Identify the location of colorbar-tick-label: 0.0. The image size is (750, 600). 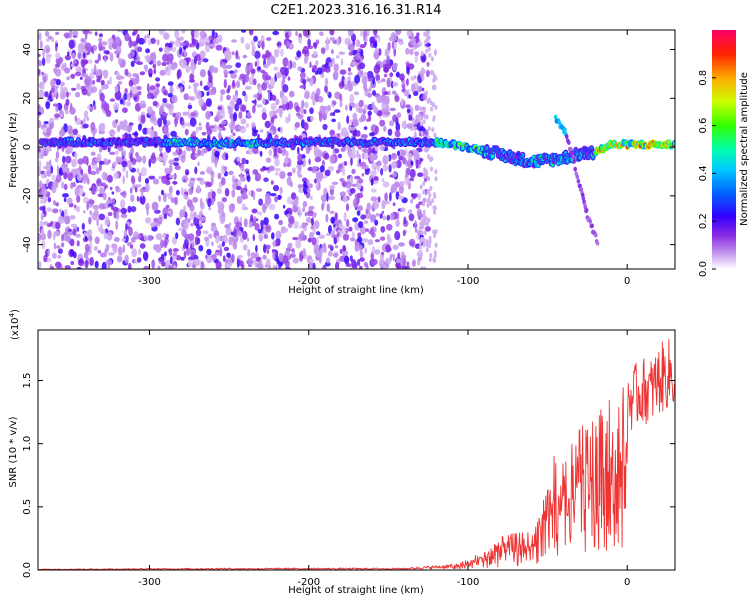
(703, 269).